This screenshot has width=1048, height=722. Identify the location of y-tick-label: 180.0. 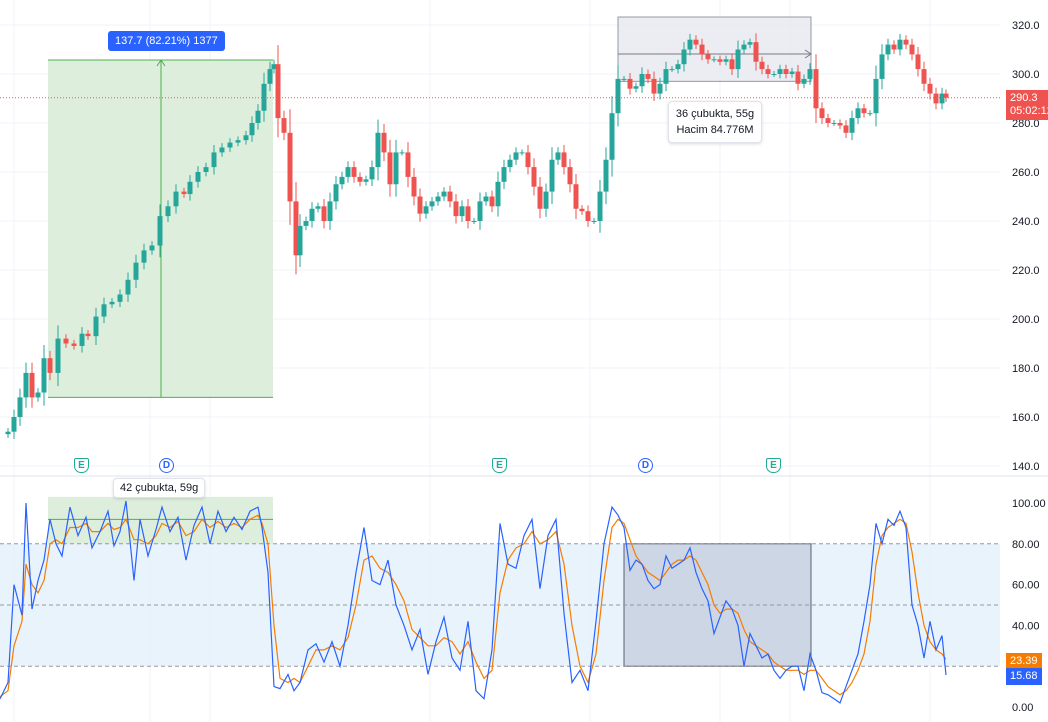
(1026, 369).